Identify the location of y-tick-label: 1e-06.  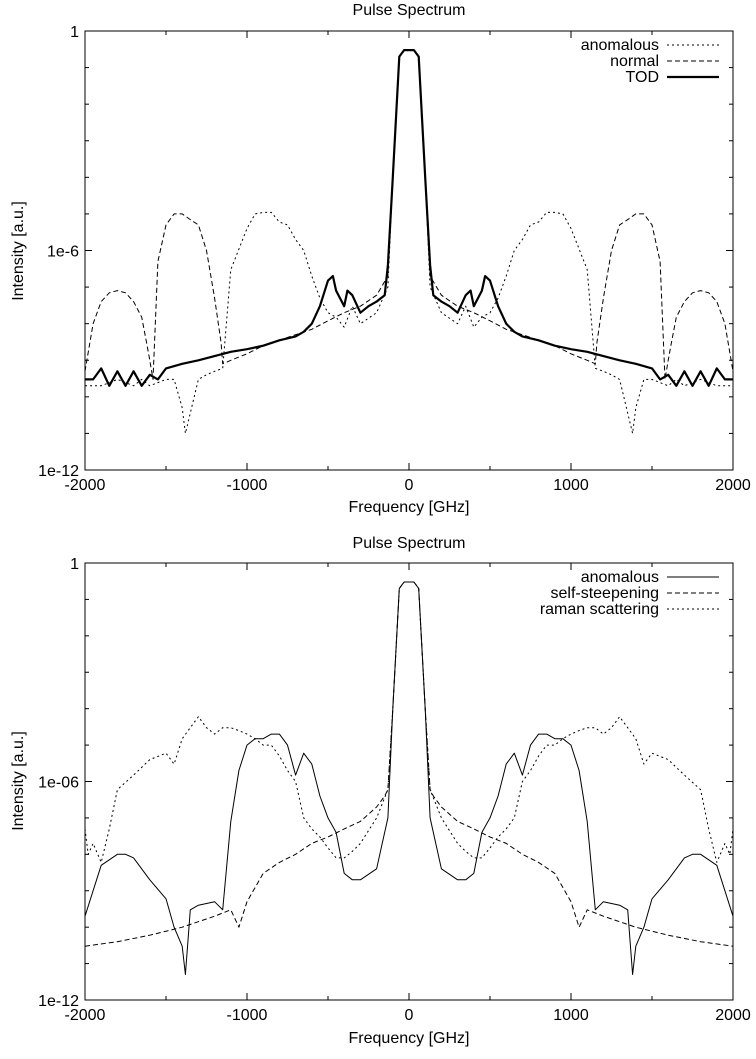
(58, 783).